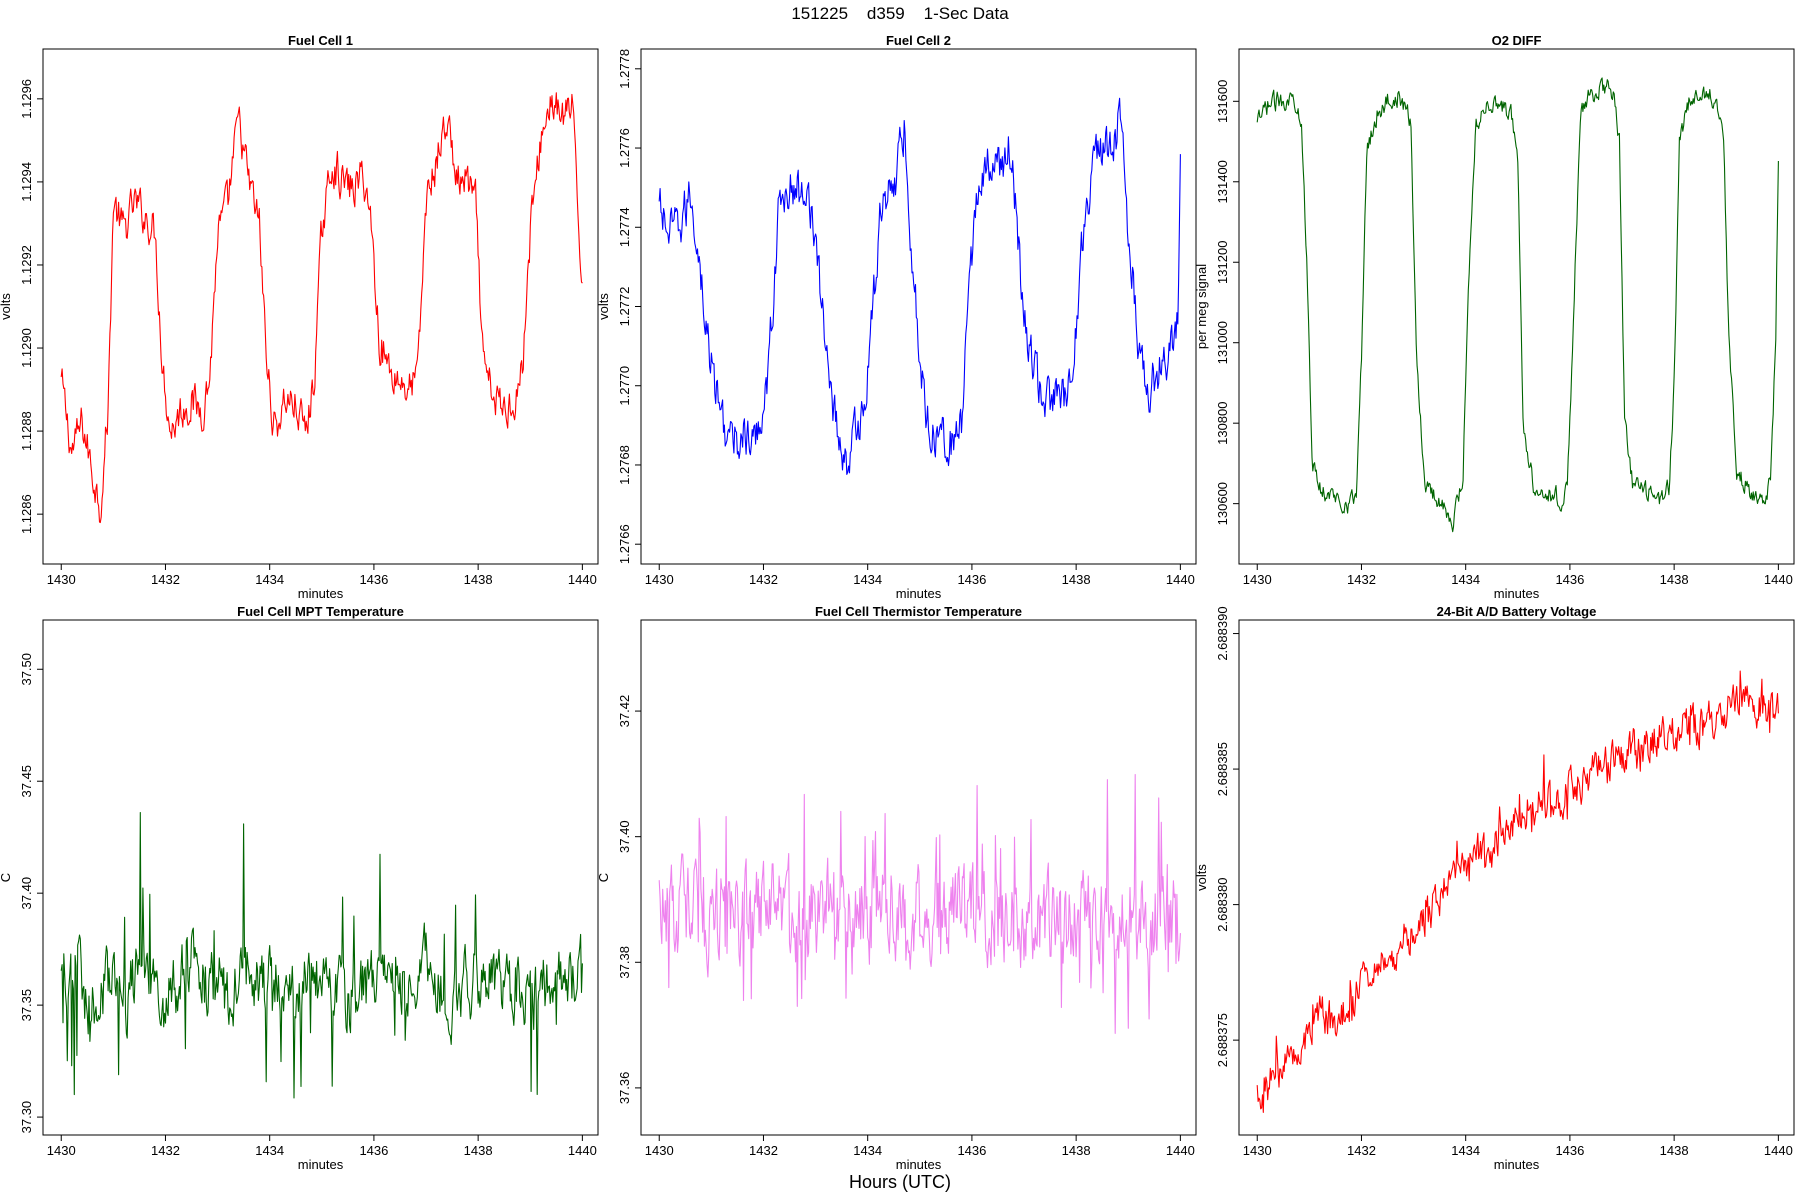  What do you see at coordinates (320, 40) in the screenshot?
I see `panel-title: Fuel Cell 1` at bounding box center [320, 40].